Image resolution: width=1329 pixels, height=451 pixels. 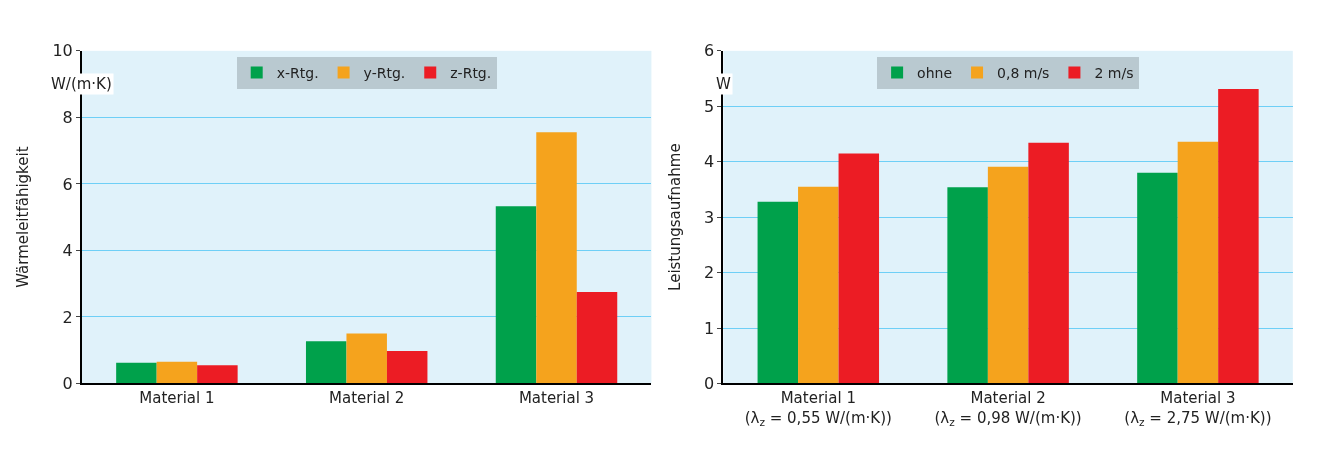 I want to click on x-tick-label: Material 2, so click(x=367, y=398).